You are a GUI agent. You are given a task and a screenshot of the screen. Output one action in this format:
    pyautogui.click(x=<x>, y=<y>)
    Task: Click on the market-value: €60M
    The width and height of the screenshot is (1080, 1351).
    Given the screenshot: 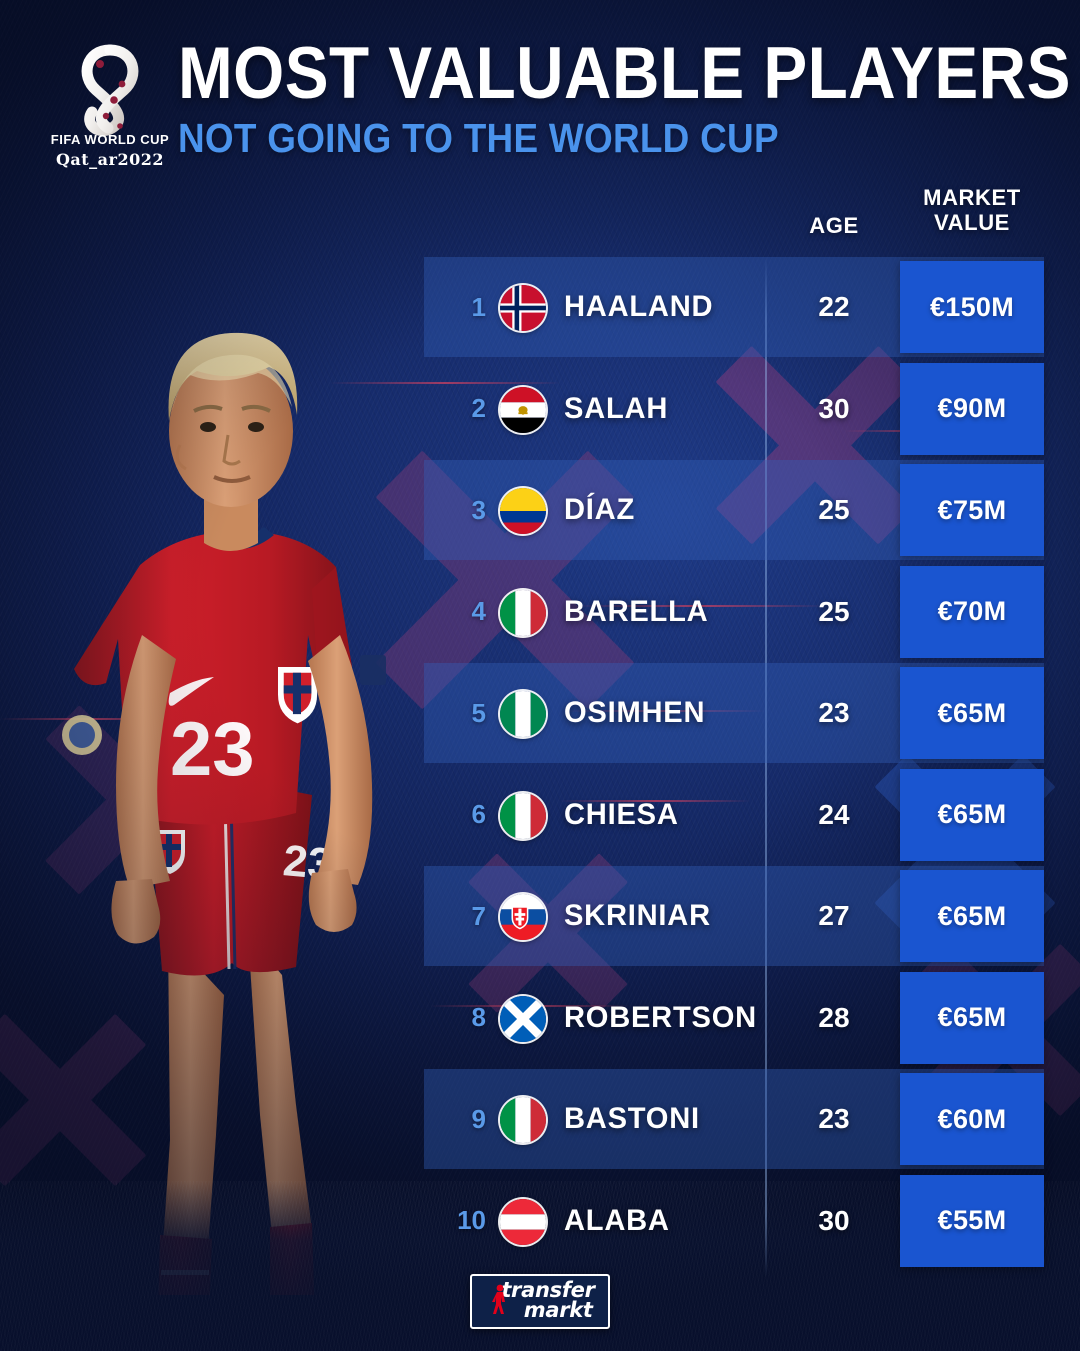 What is the action you would take?
    pyautogui.click(x=972, y=1118)
    